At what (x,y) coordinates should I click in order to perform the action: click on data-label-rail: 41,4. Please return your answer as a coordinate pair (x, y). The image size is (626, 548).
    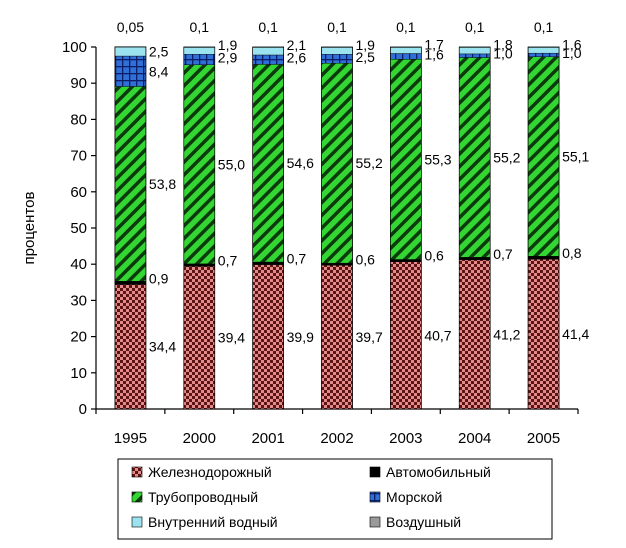
    Looking at the image, I should click on (575, 334).